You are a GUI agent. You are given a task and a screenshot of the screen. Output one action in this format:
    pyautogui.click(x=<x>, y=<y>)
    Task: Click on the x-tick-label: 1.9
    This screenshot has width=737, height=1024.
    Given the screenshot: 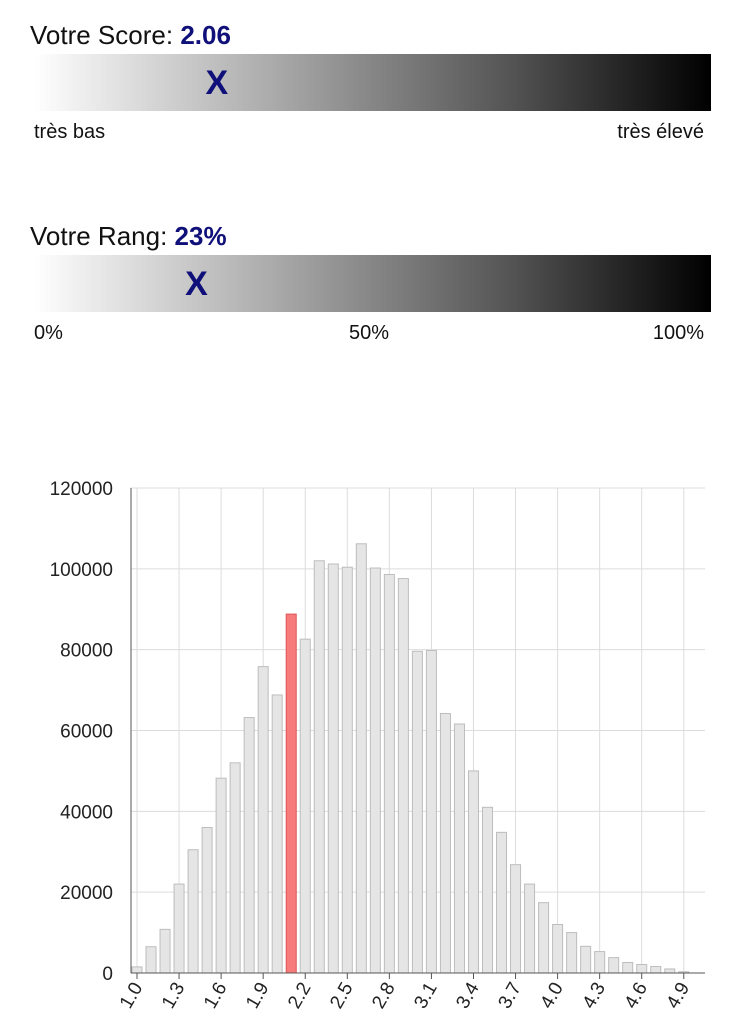 What is the action you would take?
    pyautogui.click(x=257, y=995)
    